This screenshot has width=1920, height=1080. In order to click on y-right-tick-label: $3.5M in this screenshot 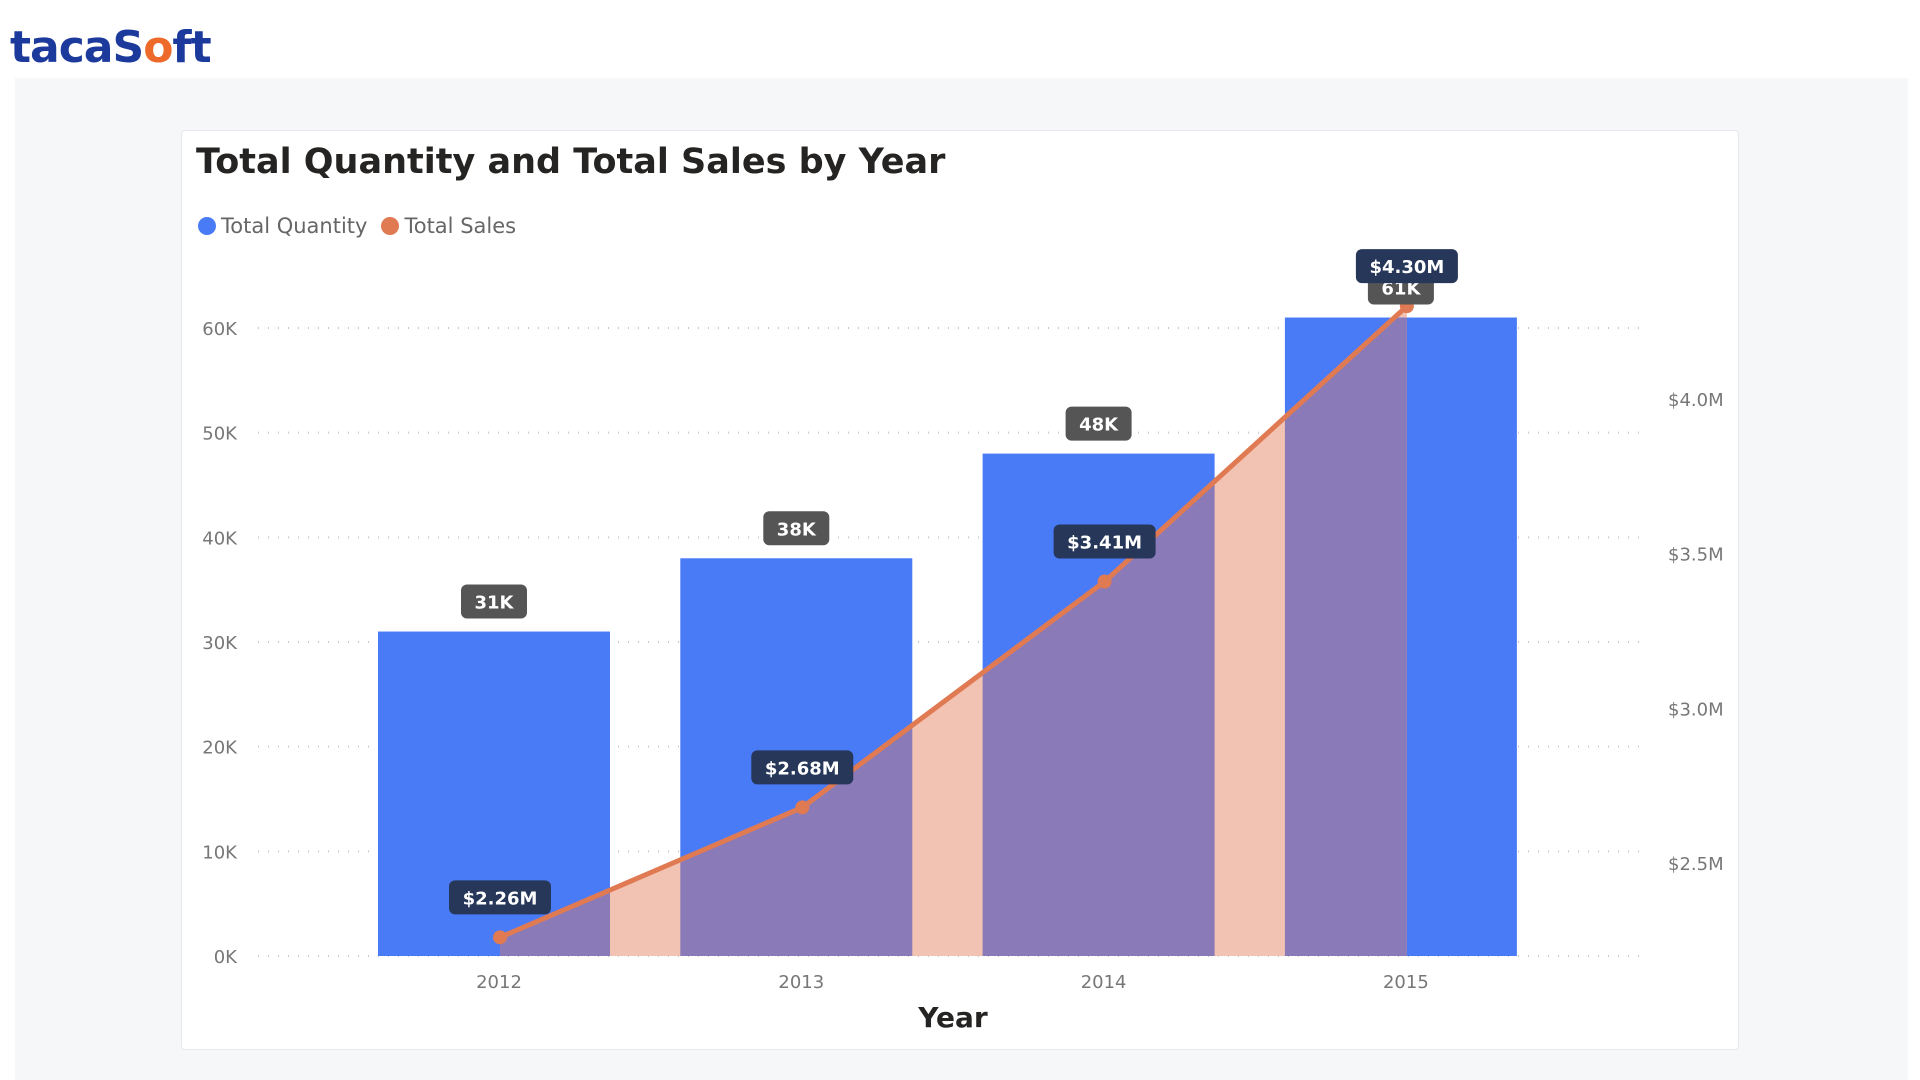, I will do `click(1696, 555)`.